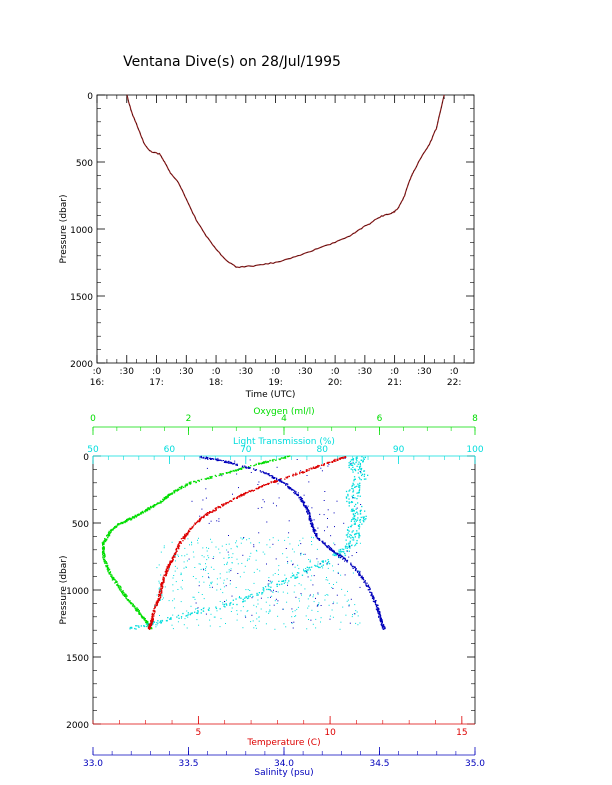 The image size is (612, 785). What do you see at coordinates (216, 383) in the screenshot?
I see `x-tick-label: 18:` at bounding box center [216, 383].